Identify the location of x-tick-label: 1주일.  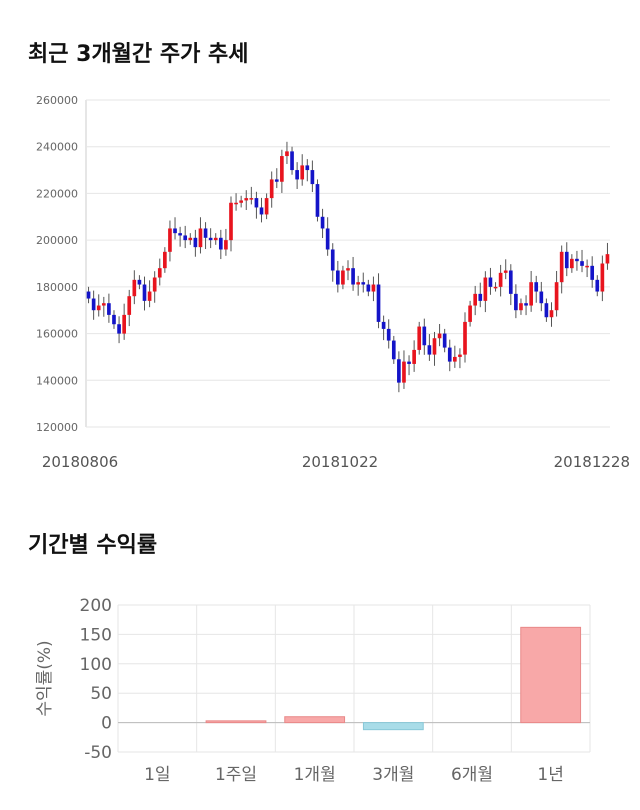
(236, 775).